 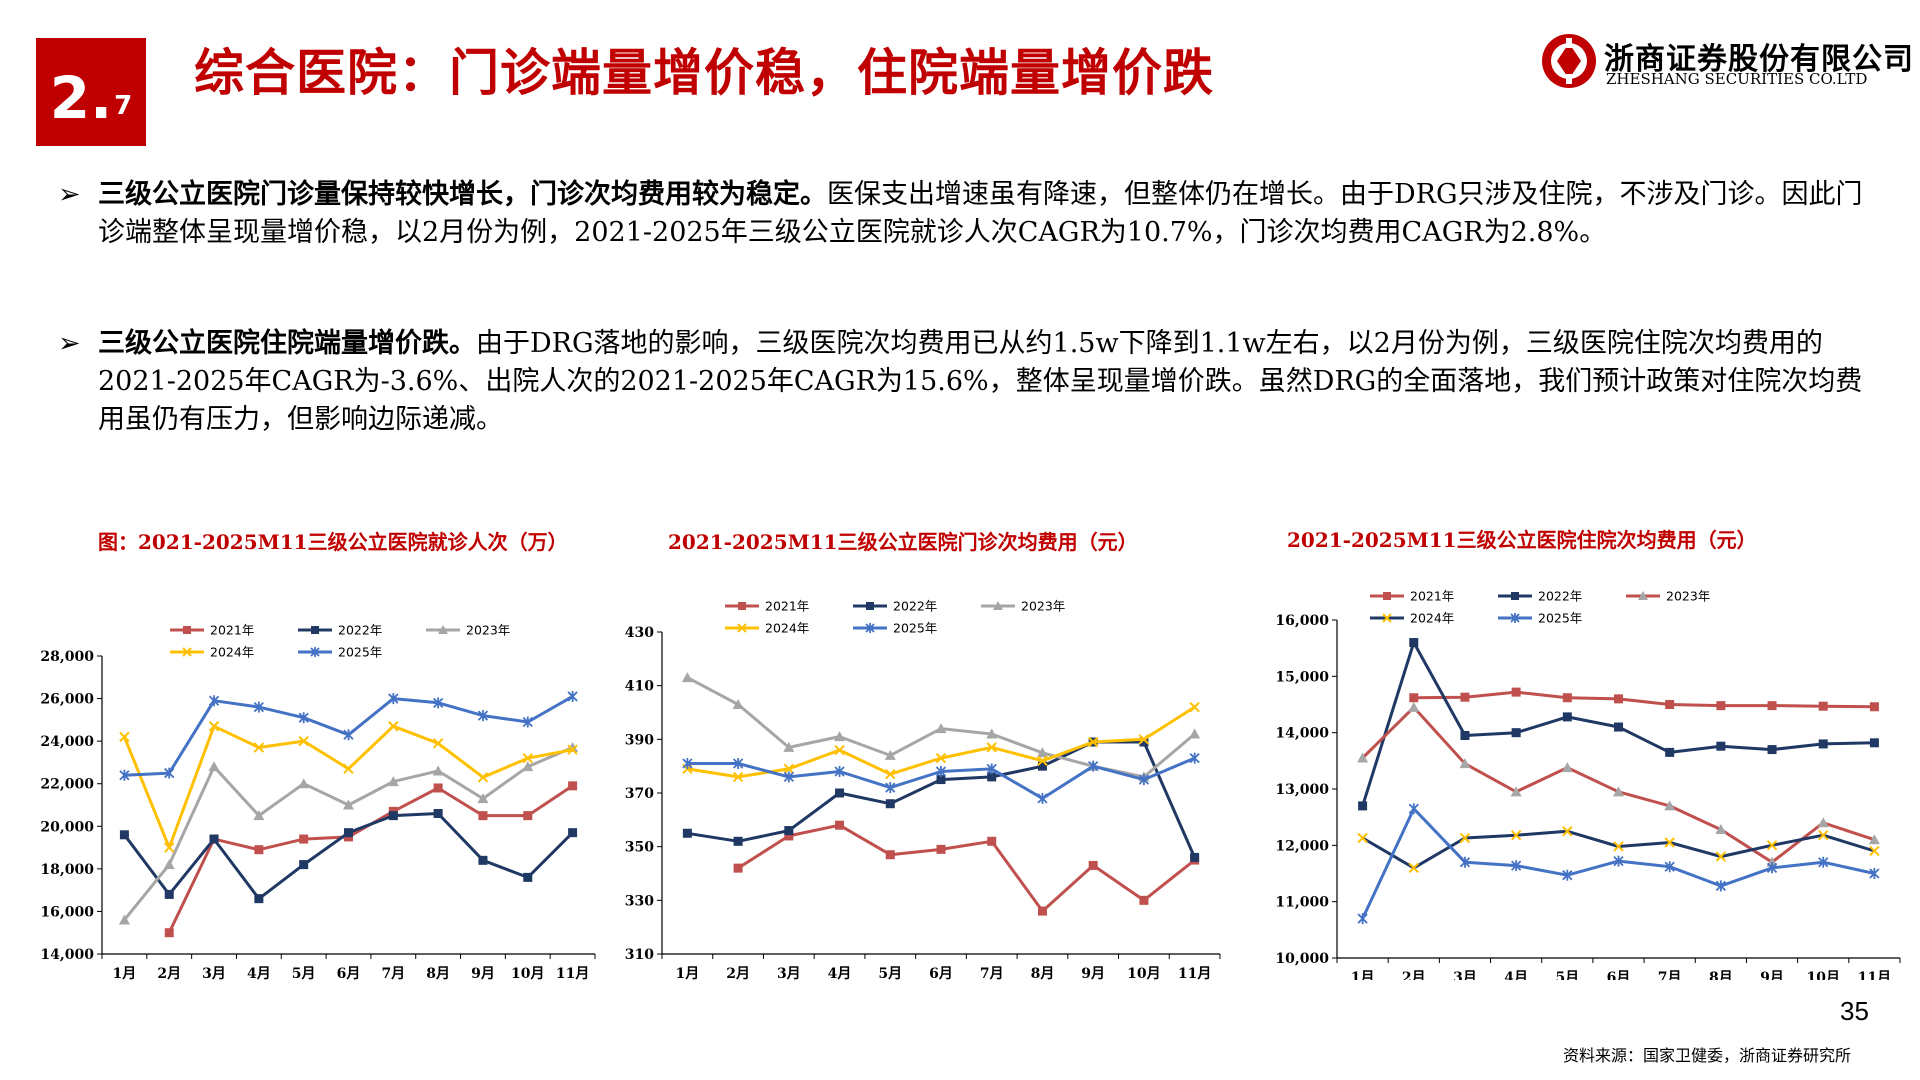 What do you see at coordinates (67, 785) in the screenshot?
I see `y-tick-label: 22,000` at bounding box center [67, 785].